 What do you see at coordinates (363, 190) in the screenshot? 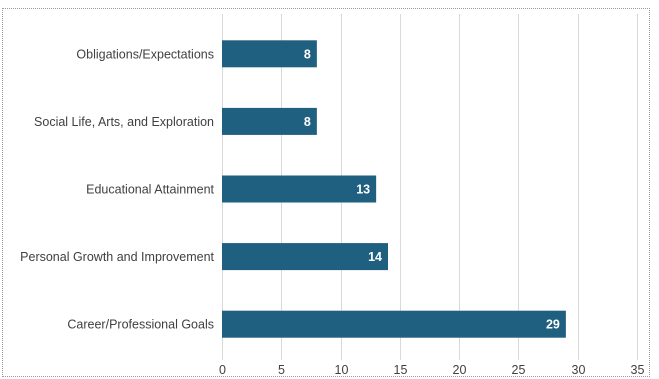
I see `data-label: 13` at bounding box center [363, 190].